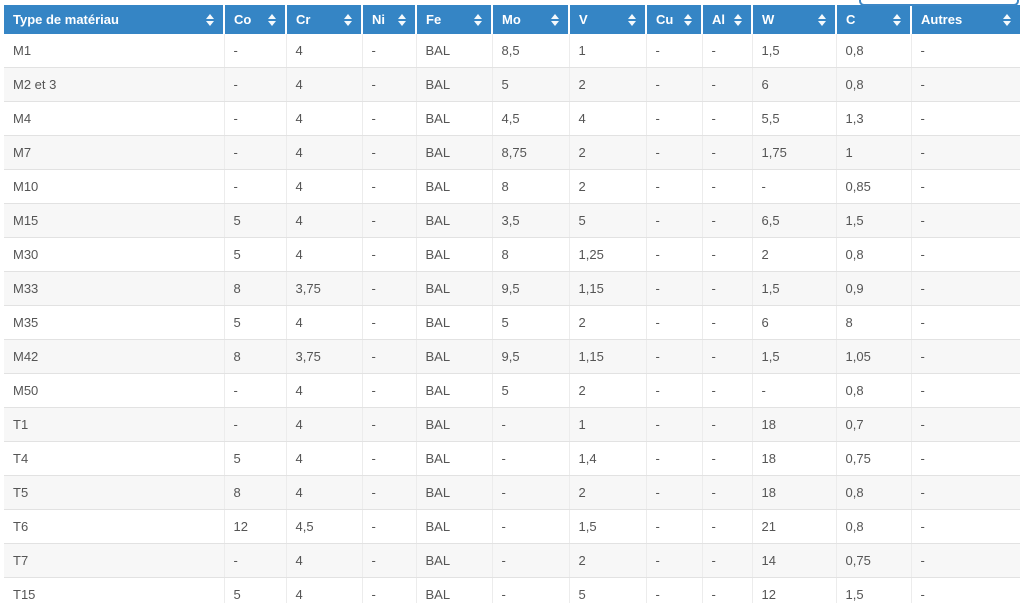 The height and width of the screenshot is (603, 1024). Describe the element at coordinates (794, 19) in the screenshot. I see `column-header: W` at that location.